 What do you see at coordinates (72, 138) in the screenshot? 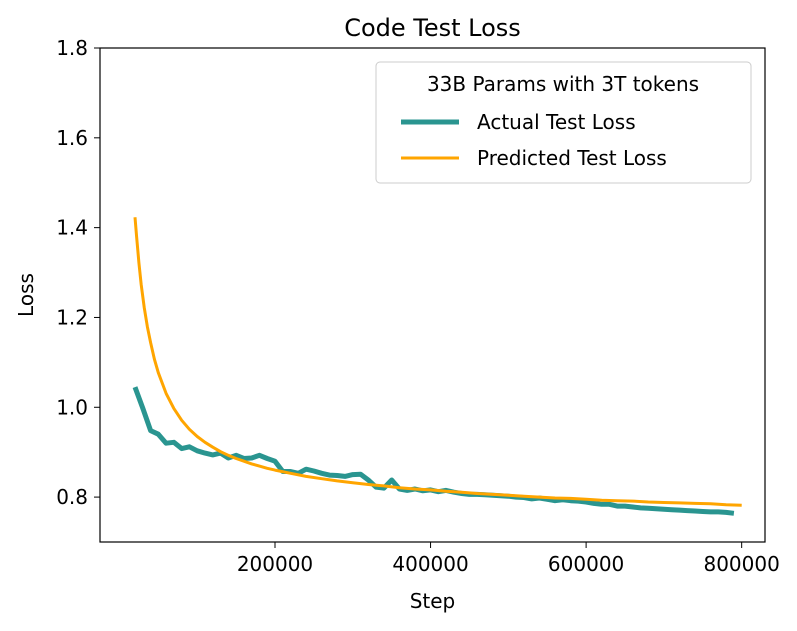
I see `y-tick-label: 1.6` at bounding box center [72, 138].